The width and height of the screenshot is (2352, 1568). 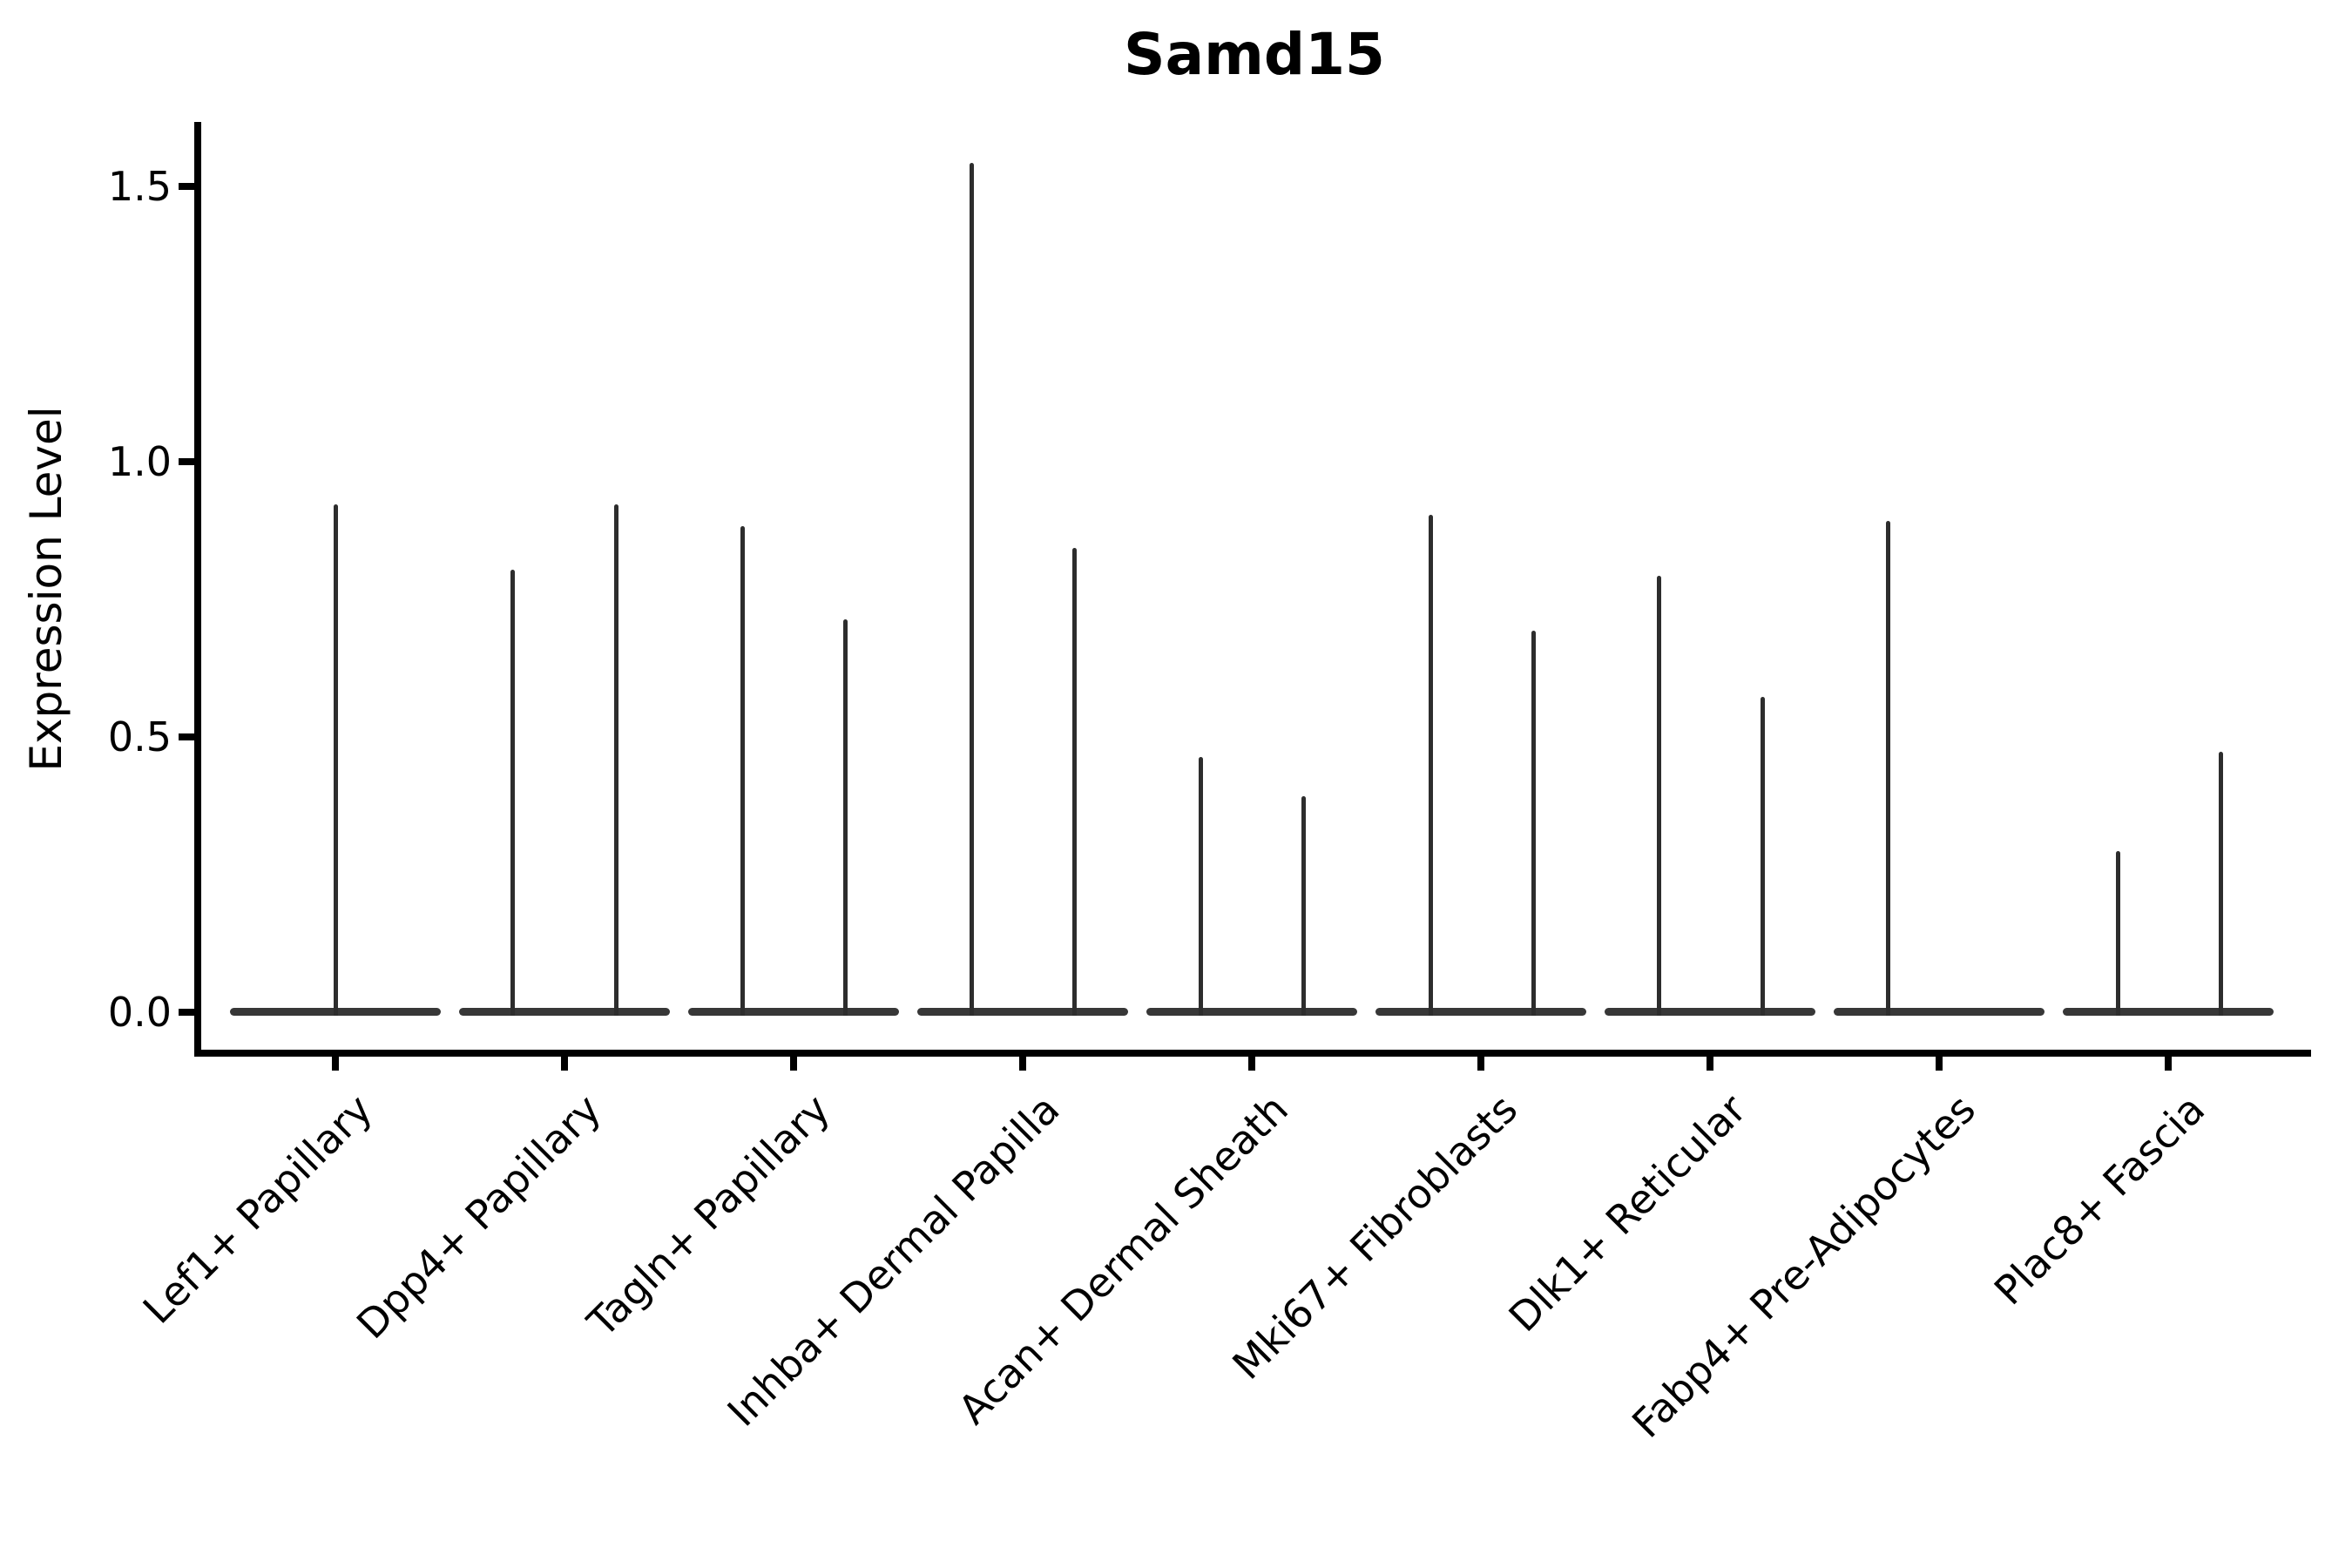 I want to click on y-tick-label: 0.5, so click(x=139, y=736).